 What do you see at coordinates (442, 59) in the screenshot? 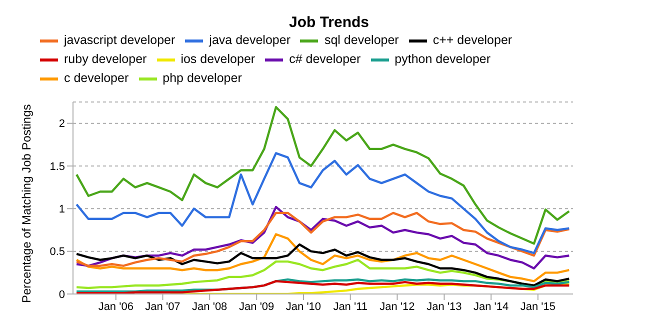
I see `legend-label: python developer` at bounding box center [442, 59].